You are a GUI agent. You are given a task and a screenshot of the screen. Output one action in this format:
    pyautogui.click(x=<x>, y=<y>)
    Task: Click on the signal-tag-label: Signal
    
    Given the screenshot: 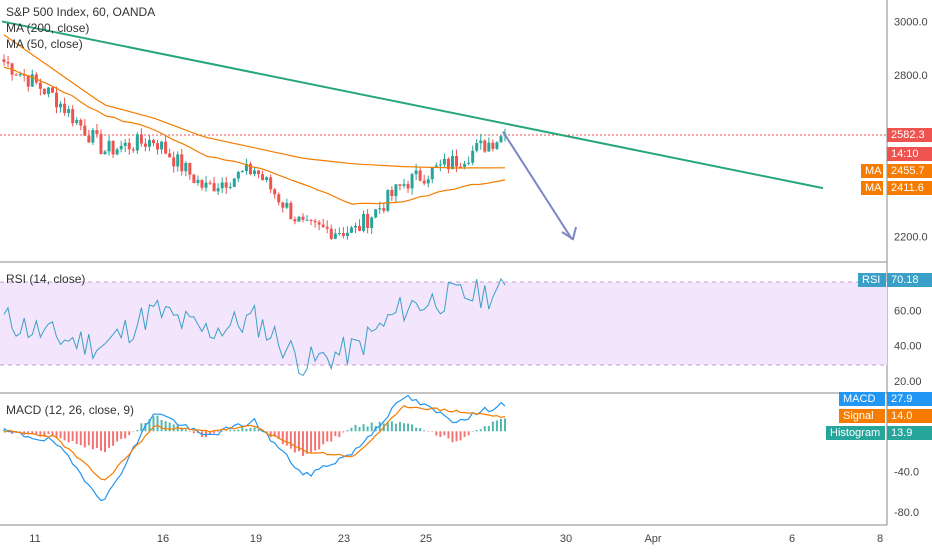 What is the action you would take?
    pyautogui.click(x=862, y=416)
    